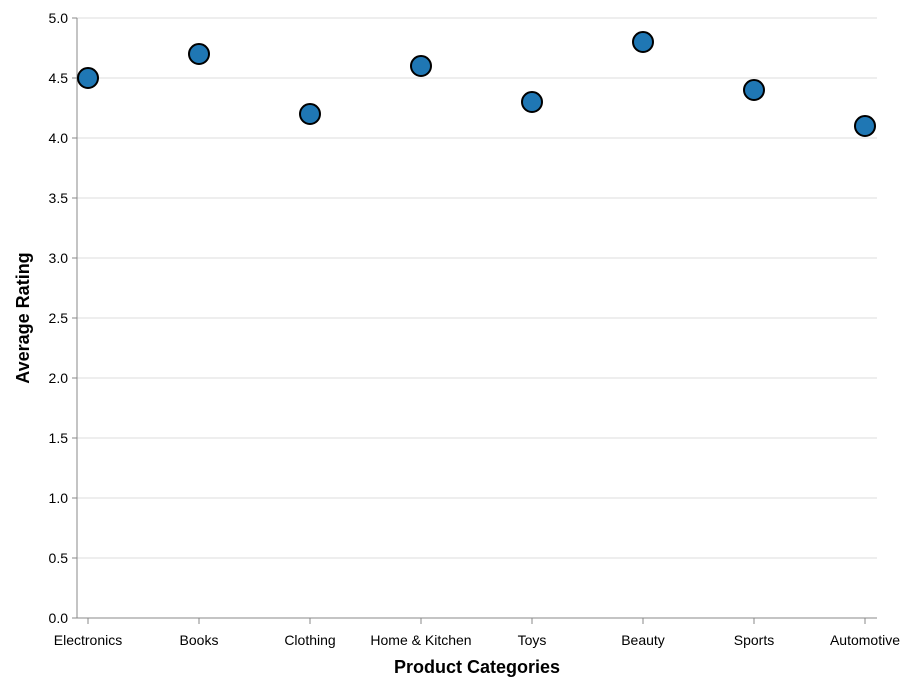 This screenshot has width=916, height=691. What do you see at coordinates (420, 640) in the screenshot?
I see `x-tick-label: Home & Kitchen` at bounding box center [420, 640].